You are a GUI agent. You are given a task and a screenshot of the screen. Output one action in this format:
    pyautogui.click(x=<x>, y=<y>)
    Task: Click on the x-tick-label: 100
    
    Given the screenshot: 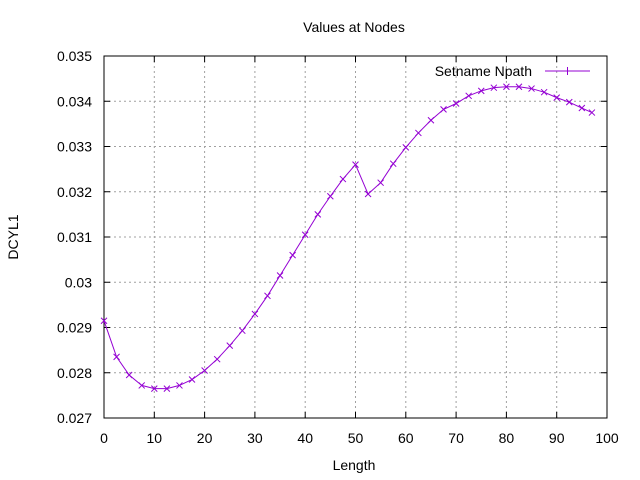 What is the action you would take?
    pyautogui.click(x=607, y=438)
    